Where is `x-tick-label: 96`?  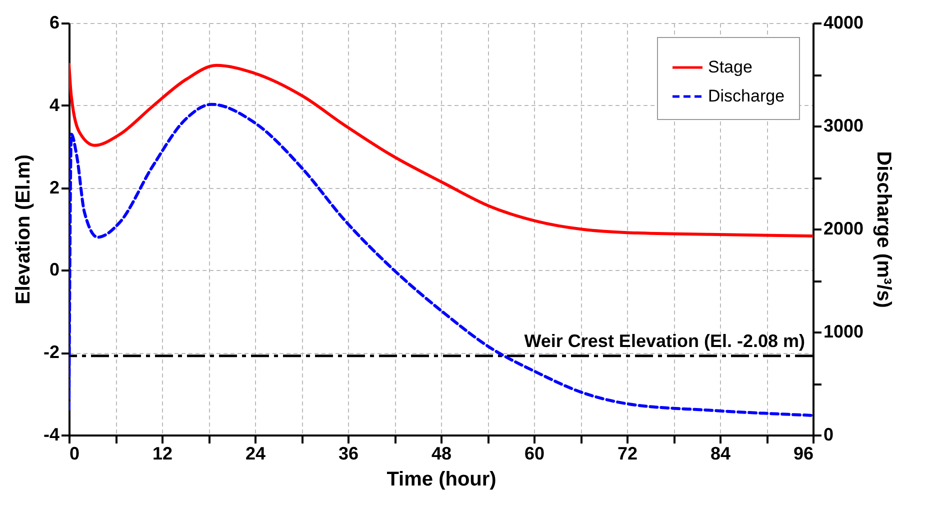 x-tick-label: 96 is located at coordinates (803, 454).